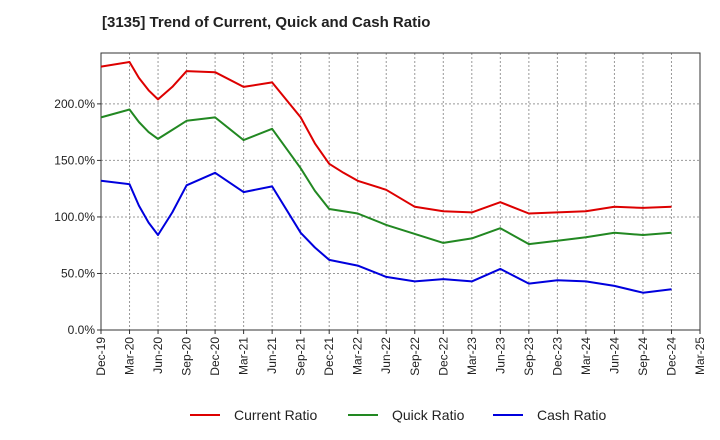 The width and height of the screenshot is (720, 440). I want to click on x-tick-label: Sep-23, so click(529, 356).